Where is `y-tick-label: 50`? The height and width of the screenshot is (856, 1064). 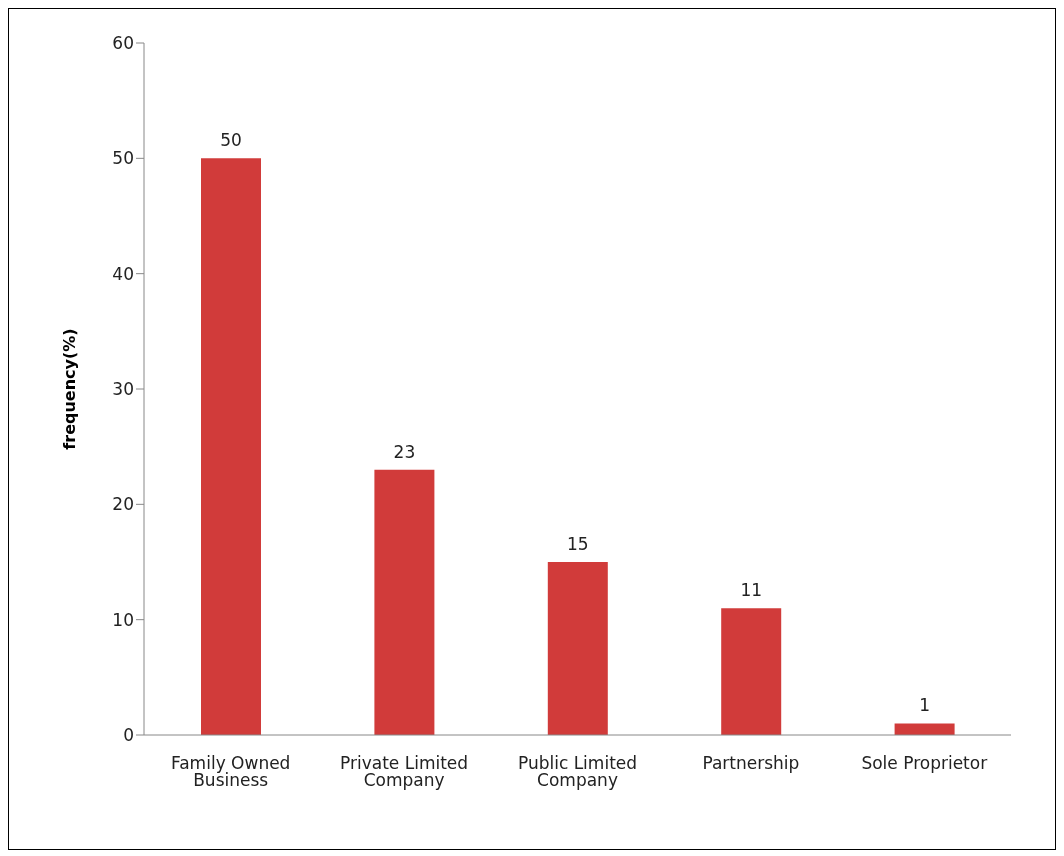
y-tick-label: 50 is located at coordinates (123, 158).